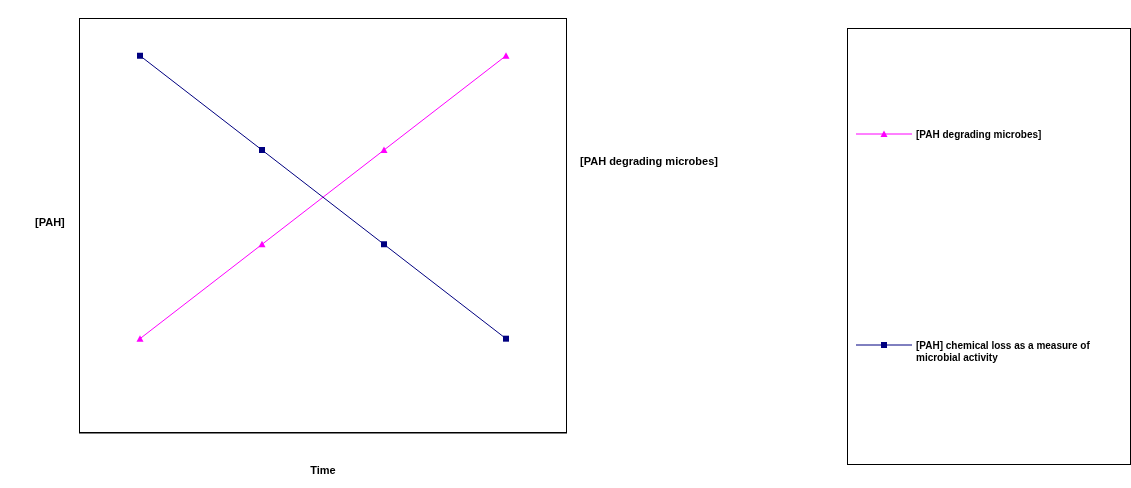 The height and width of the screenshot is (488, 1131). I want to click on text: [PAH degrading microbes], so click(979, 134).